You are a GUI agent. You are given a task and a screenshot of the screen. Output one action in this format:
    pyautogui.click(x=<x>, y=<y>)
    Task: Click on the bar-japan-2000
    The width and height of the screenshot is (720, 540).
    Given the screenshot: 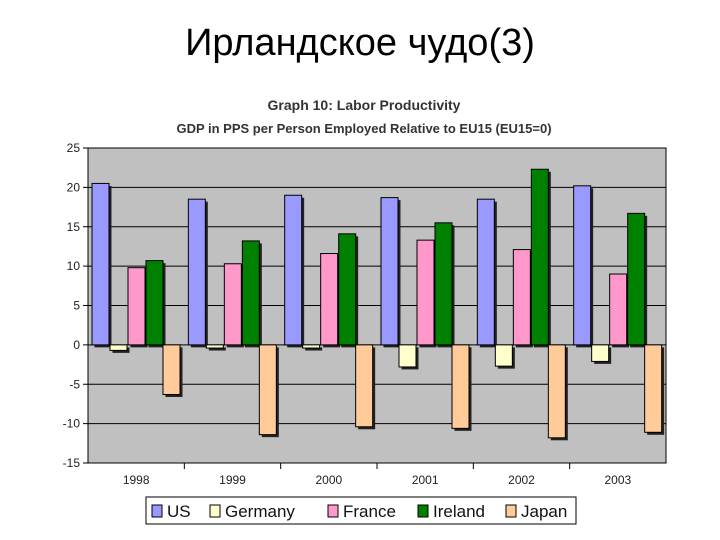 What is the action you would take?
    pyautogui.click(x=364, y=386)
    